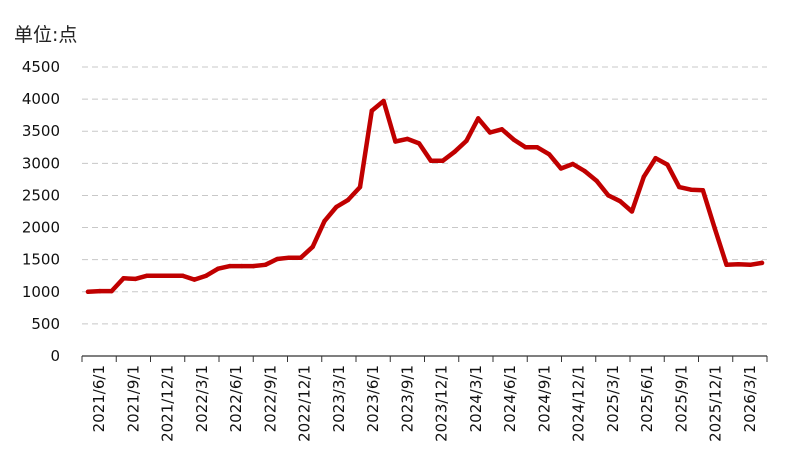 This screenshot has width=794, height=462. I want to click on x-tick-label: 2023/9/1, so click(407, 398).